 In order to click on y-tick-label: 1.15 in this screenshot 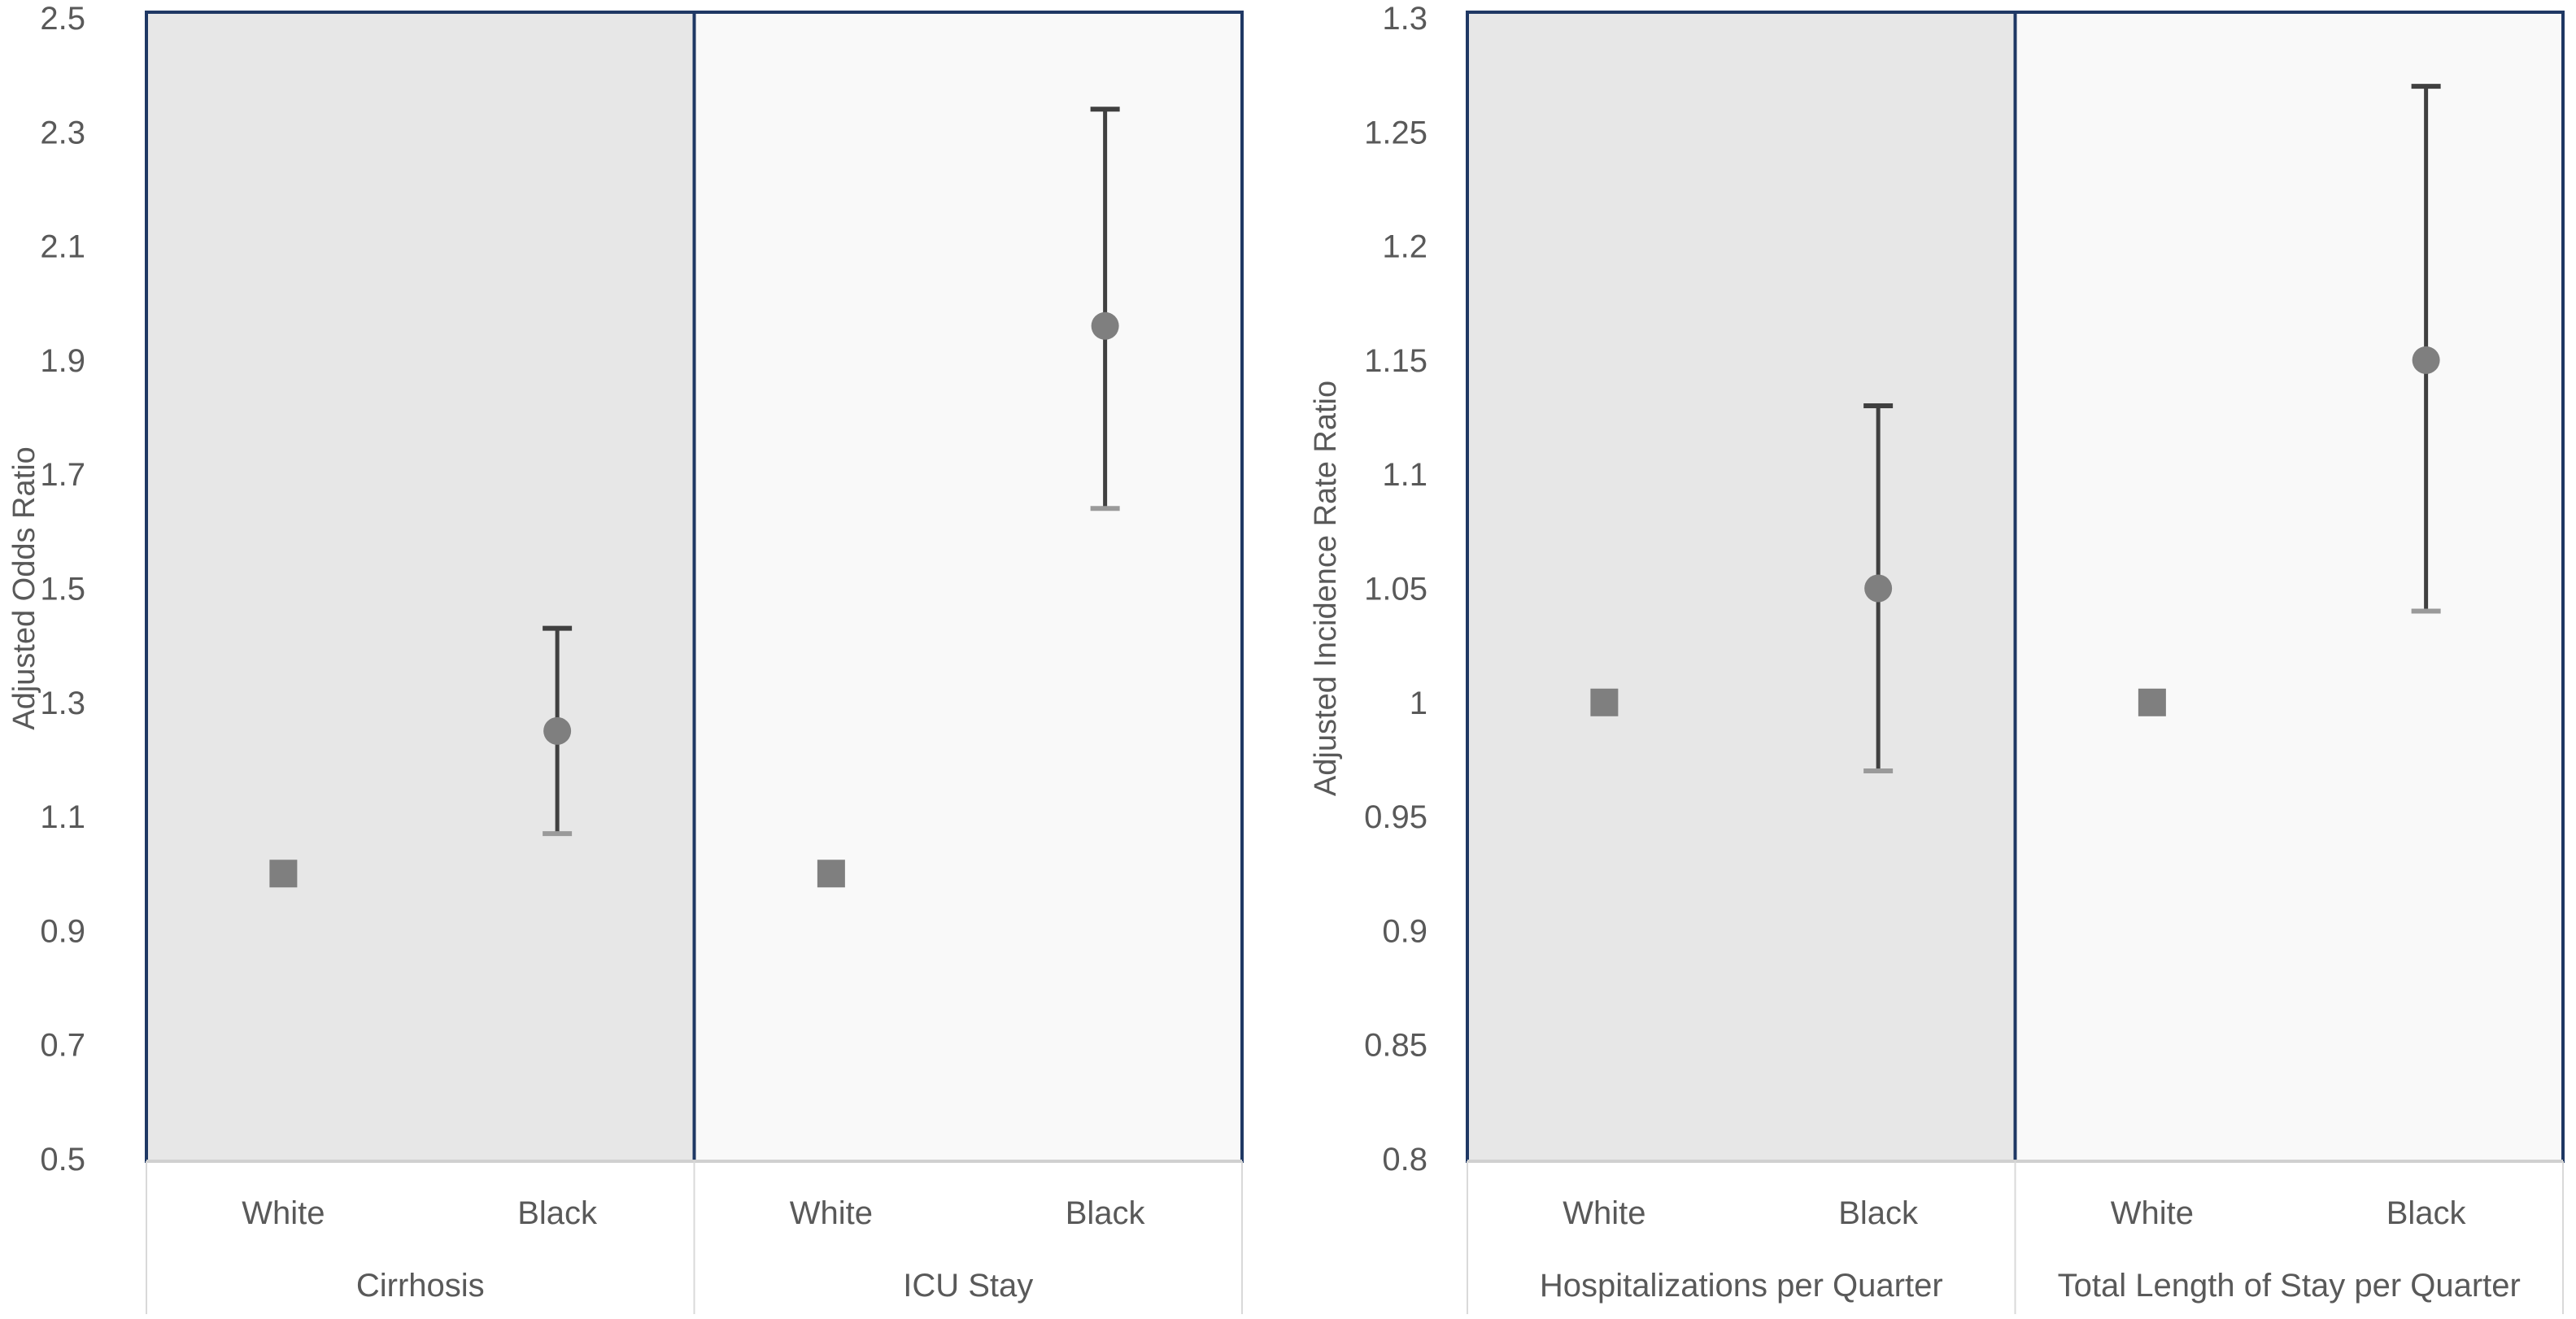, I will do `click(1395, 361)`.